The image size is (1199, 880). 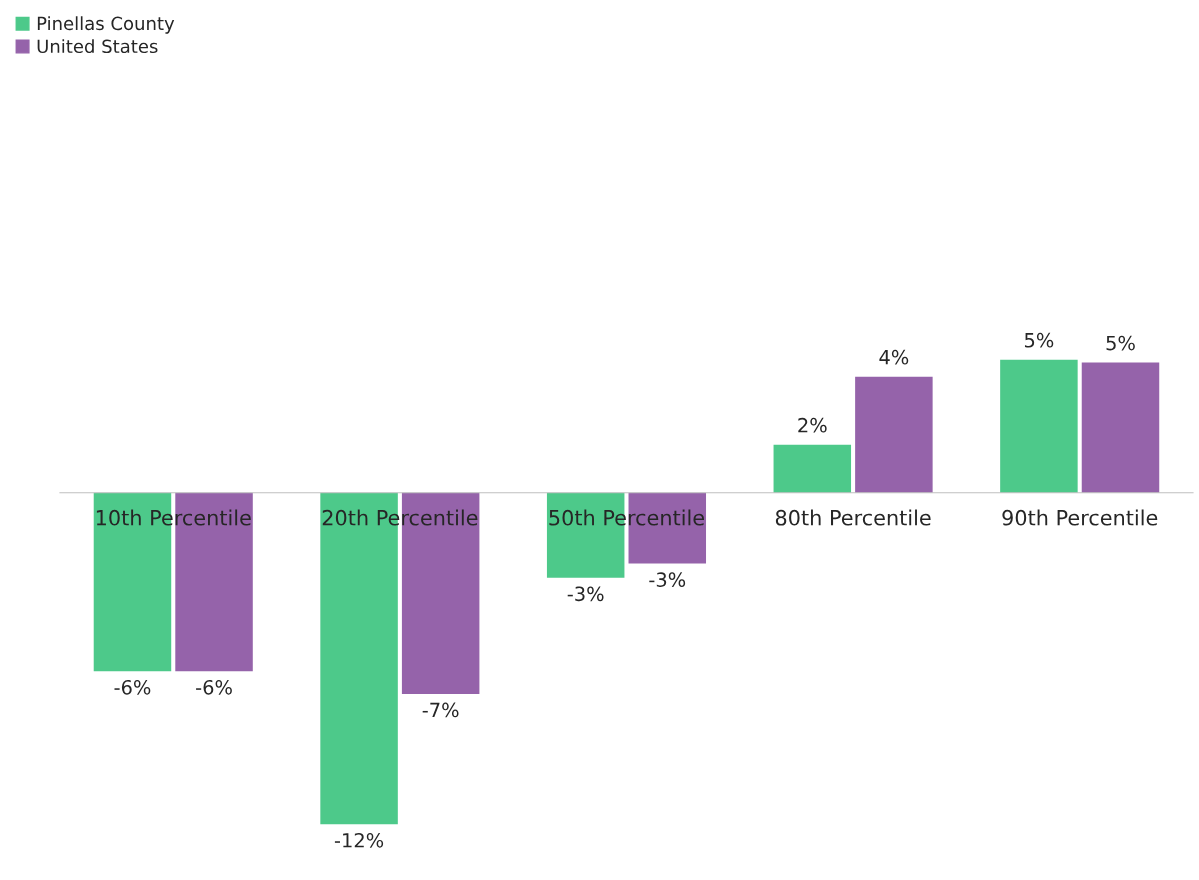 What do you see at coordinates (853, 517) in the screenshot?
I see `x-tick-label: 80th Percentile` at bounding box center [853, 517].